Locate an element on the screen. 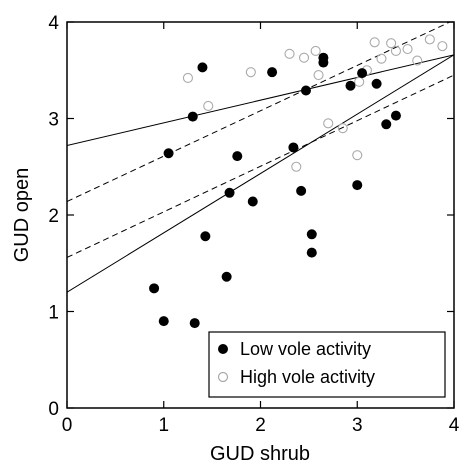 Image resolution: width=459 pixels, height=465 pixels. y-tick-labels: 0 1 2 3 4 is located at coordinates (53, 216).